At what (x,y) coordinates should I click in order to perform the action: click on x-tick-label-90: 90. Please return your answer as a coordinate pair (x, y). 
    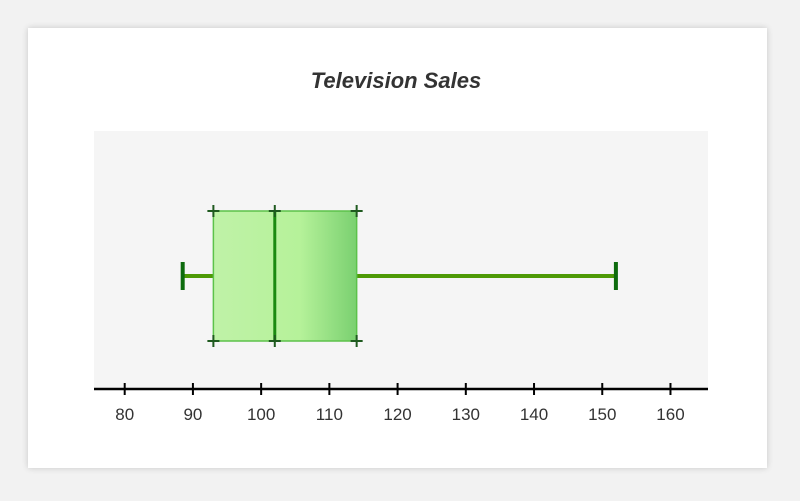
    Looking at the image, I should click on (192, 414).